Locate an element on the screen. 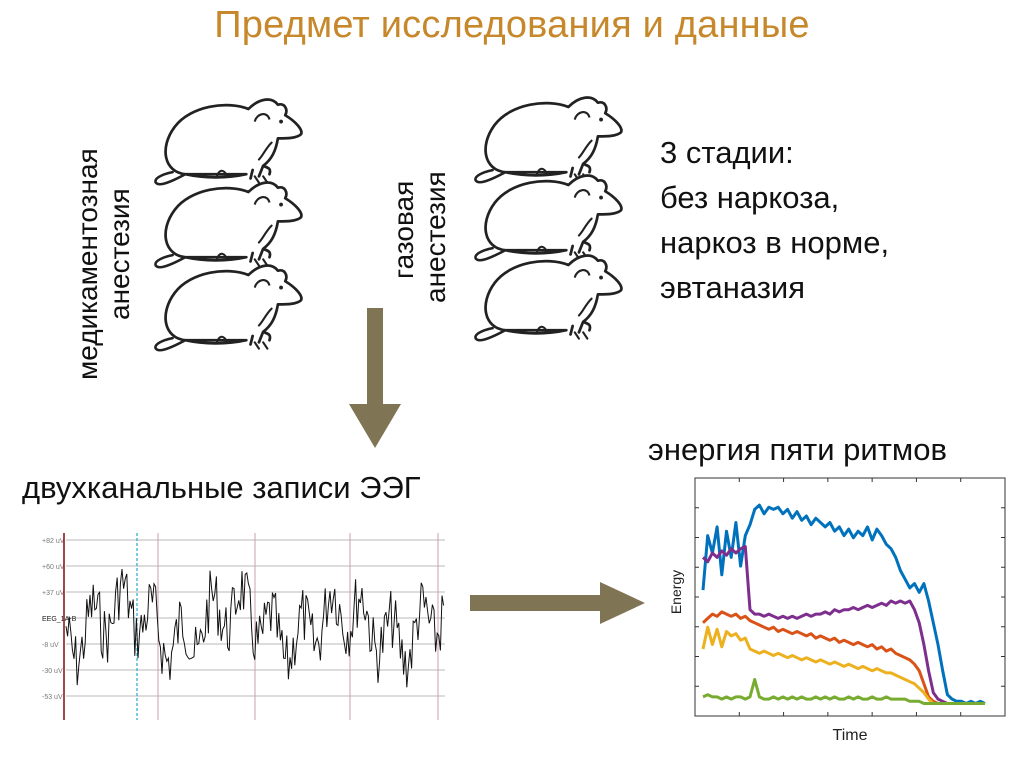  group-label-gas-anesthesia: газовая анестезия is located at coordinates (420, 237).